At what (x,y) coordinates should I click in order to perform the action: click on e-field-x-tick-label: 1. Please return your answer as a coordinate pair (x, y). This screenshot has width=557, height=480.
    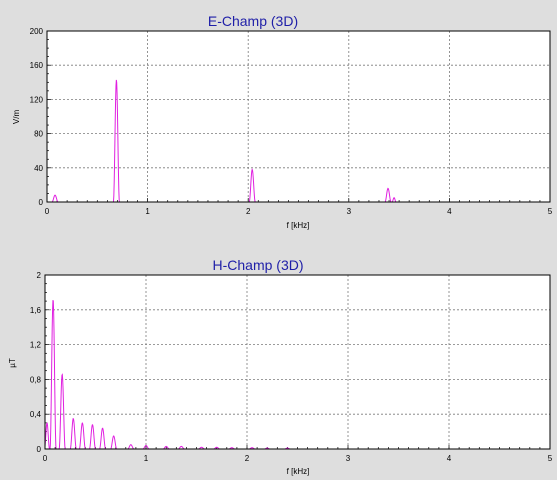
    Looking at the image, I should click on (147, 211).